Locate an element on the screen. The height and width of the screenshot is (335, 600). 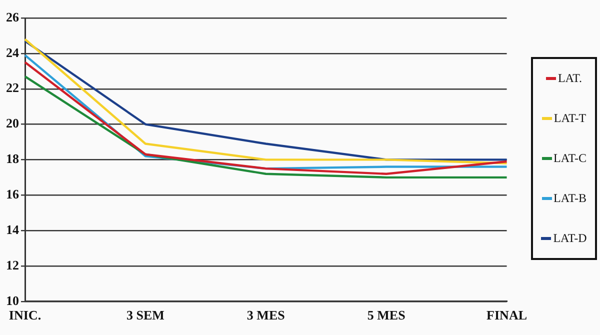
x-tick-label: FINAL is located at coordinates (507, 315).